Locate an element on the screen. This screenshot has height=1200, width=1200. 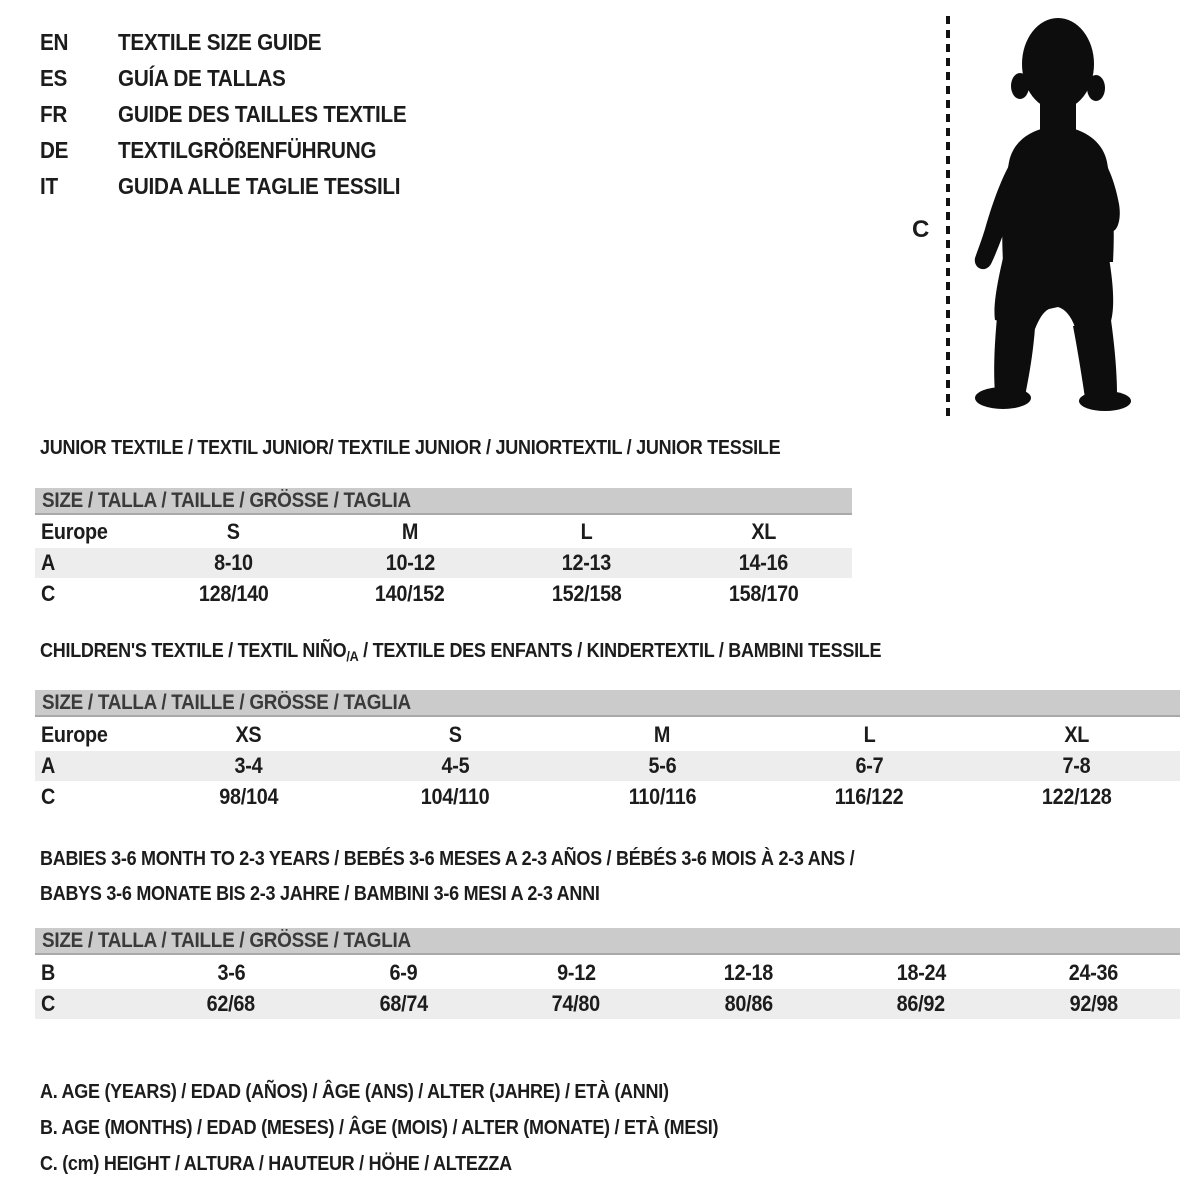
months-cell: 18-24 is located at coordinates (921, 972).